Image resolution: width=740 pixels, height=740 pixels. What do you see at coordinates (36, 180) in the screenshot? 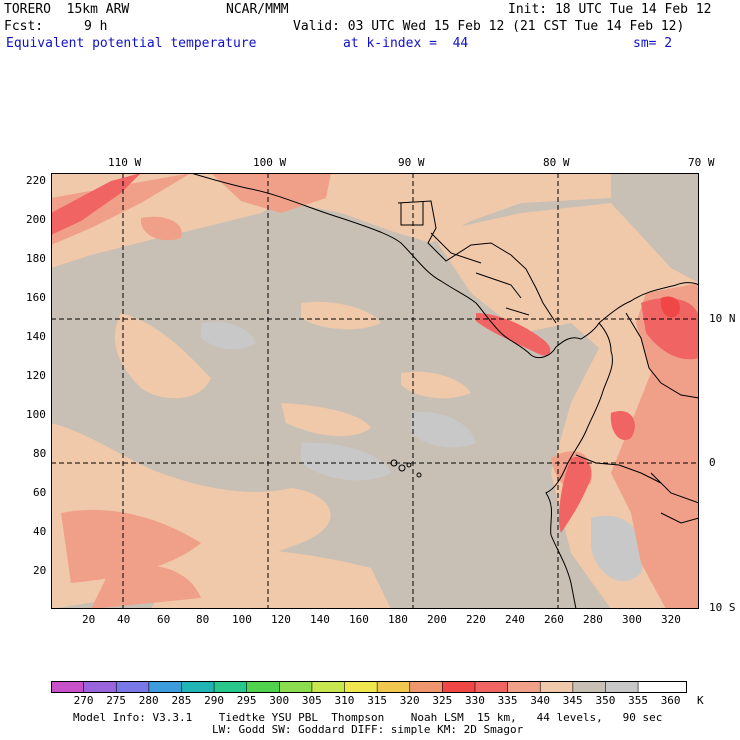
I see `y-tick-label: 220` at bounding box center [36, 180].